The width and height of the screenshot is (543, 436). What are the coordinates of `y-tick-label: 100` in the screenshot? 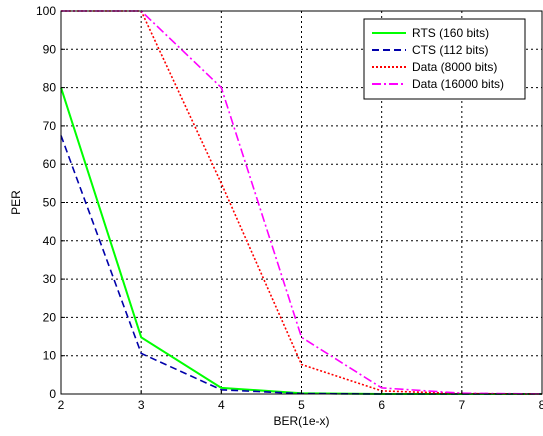 It's located at (46, 11).